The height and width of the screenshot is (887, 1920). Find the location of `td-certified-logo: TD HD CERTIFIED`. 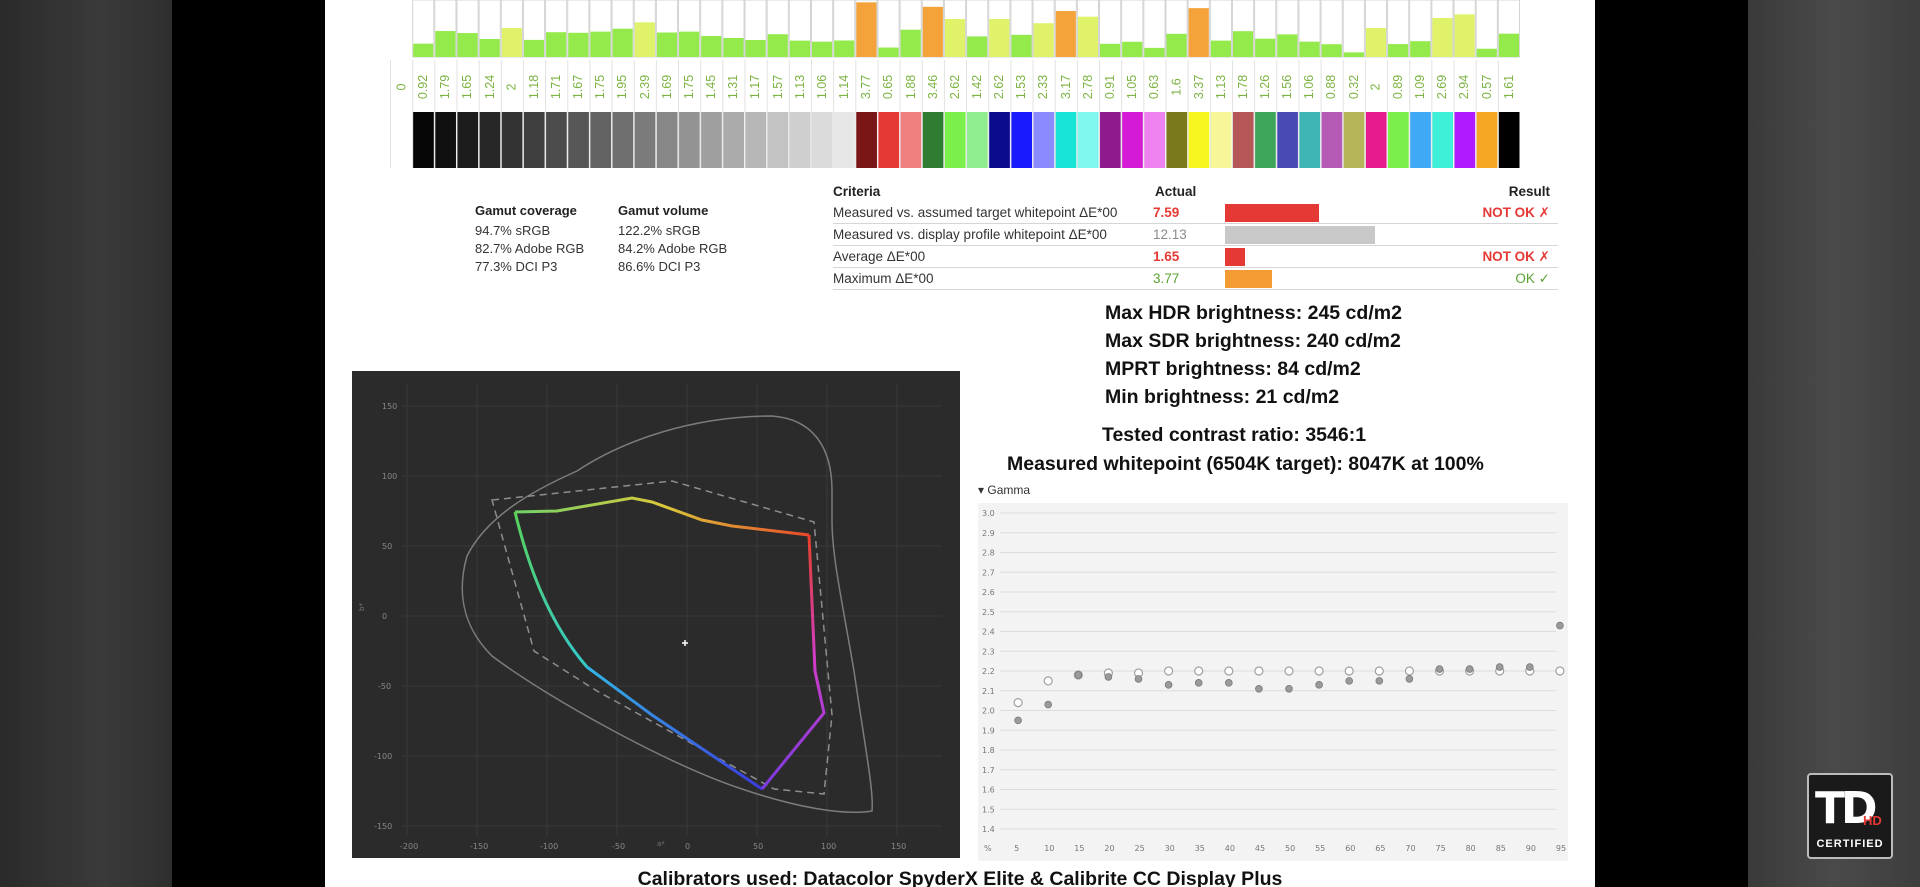

td-certified-logo: TD HD CERTIFIED is located at coordinates (1850, 816).